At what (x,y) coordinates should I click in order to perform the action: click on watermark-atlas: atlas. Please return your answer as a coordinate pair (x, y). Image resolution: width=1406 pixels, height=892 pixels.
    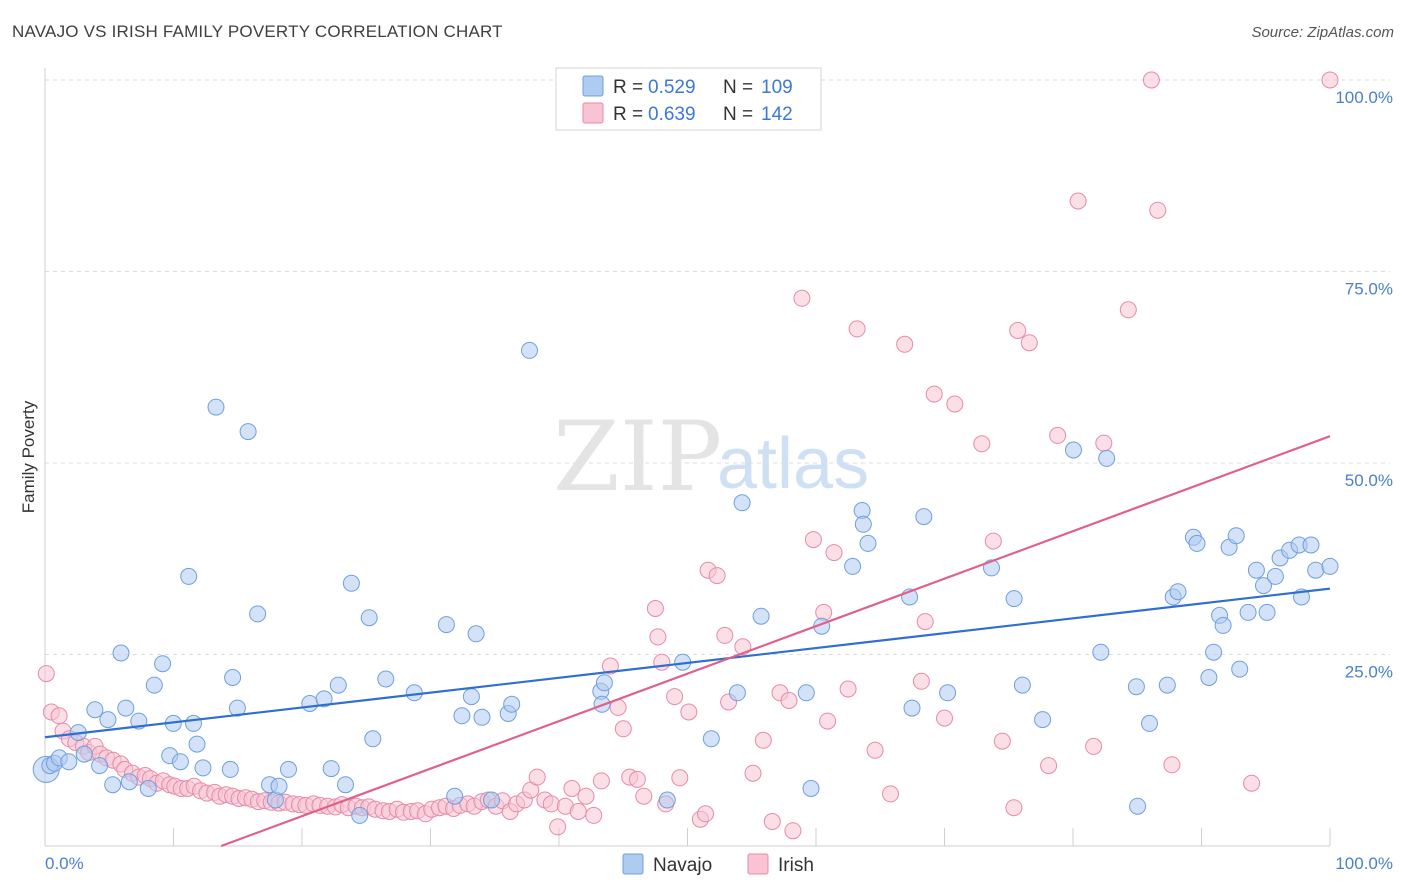
    Looking at the image, I should click on (793, 464).